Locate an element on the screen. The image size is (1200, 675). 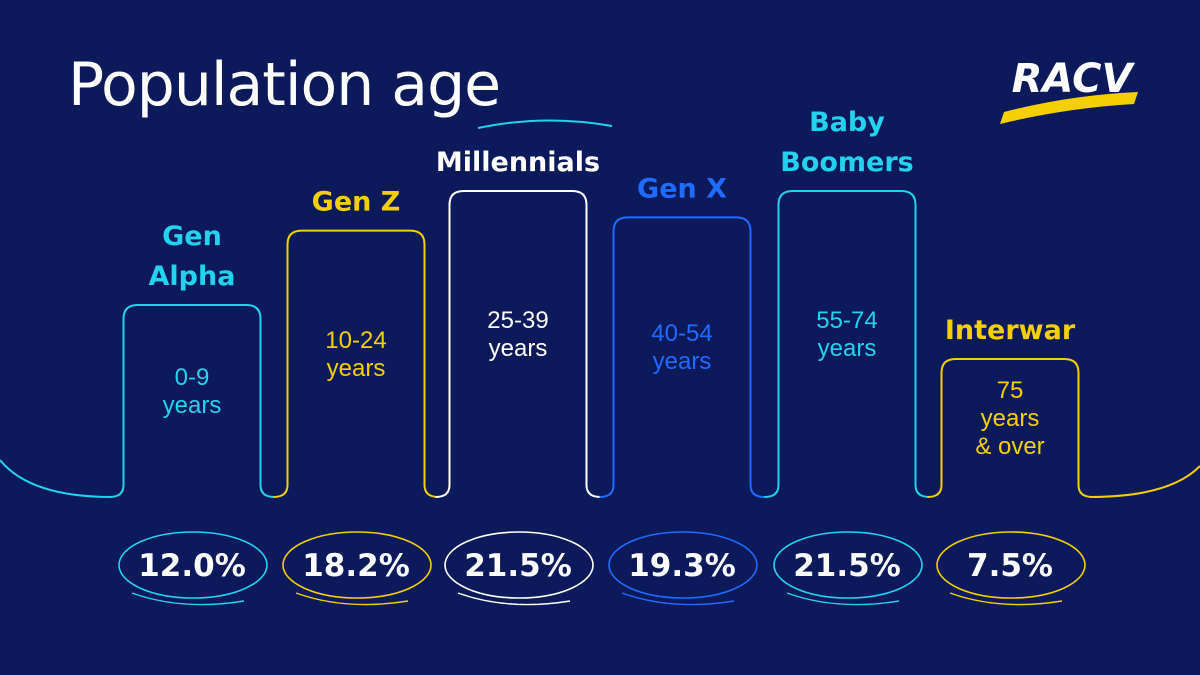
bar-millennials is located at coordinates (518, 344).